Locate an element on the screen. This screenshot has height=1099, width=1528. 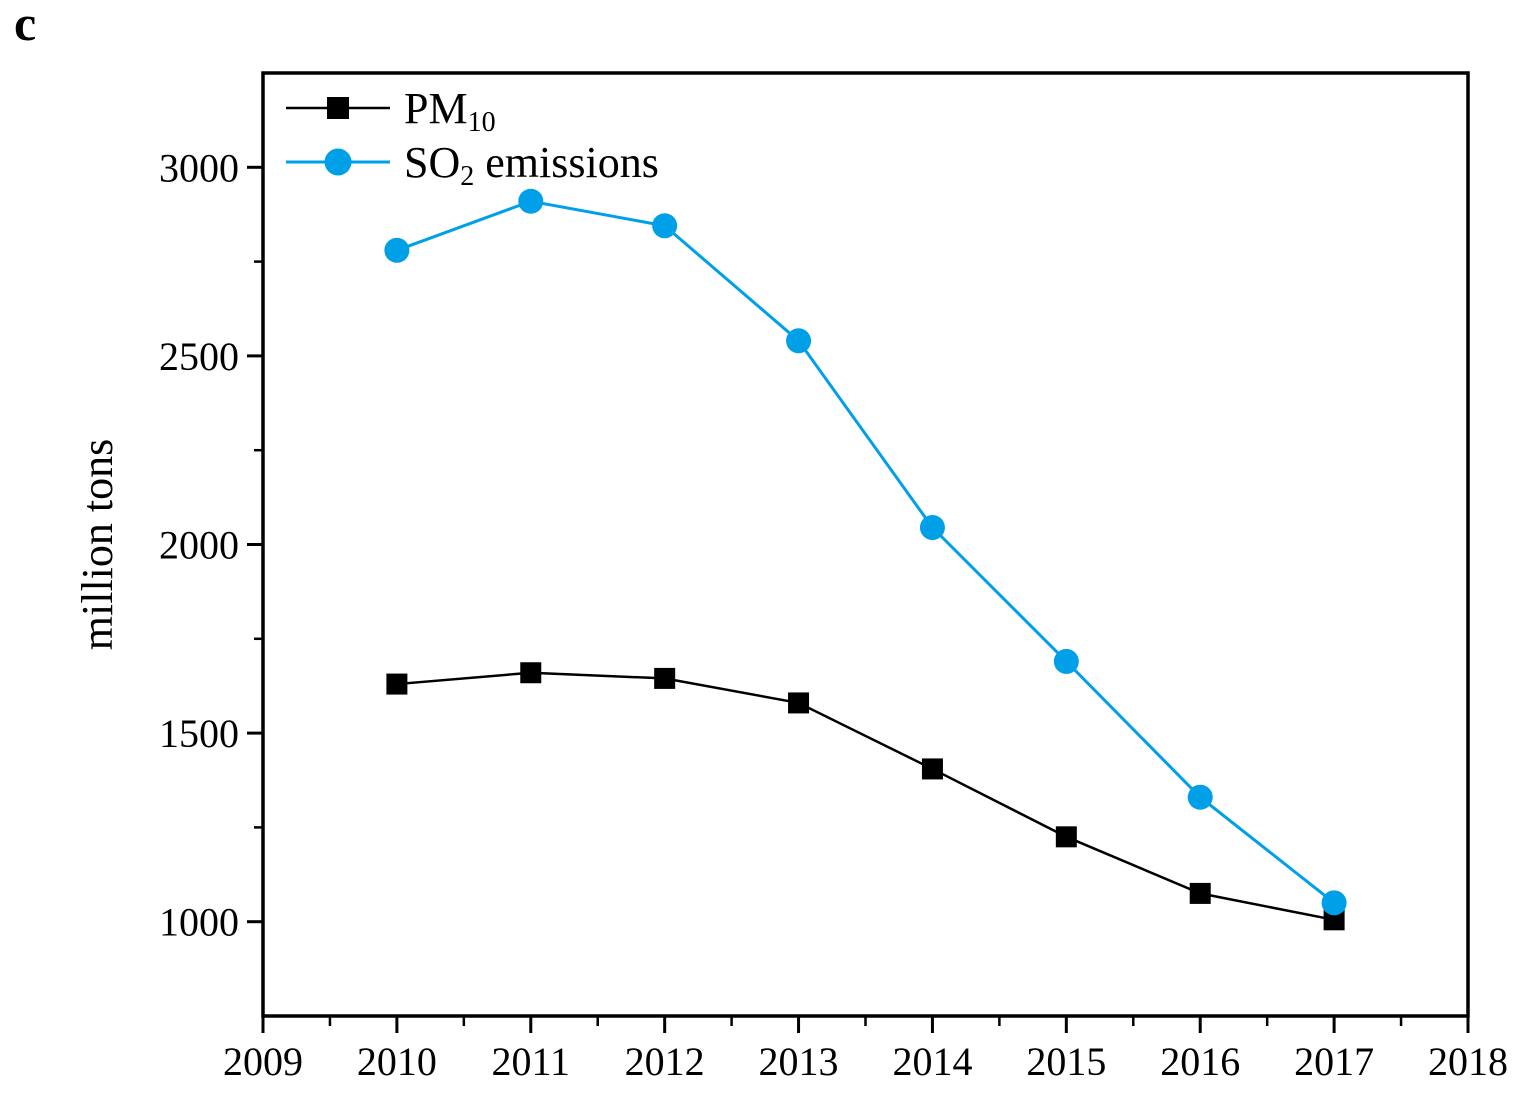
x-axis-tick-label: 2012 is located at coordinates (665, 1061).